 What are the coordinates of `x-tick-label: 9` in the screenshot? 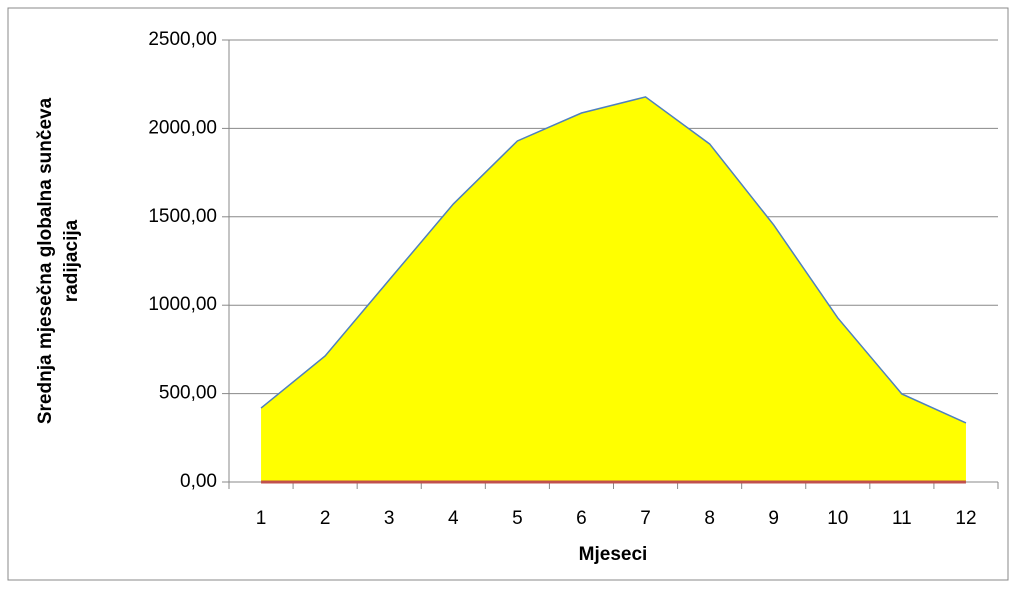 It's located at (773, 518).